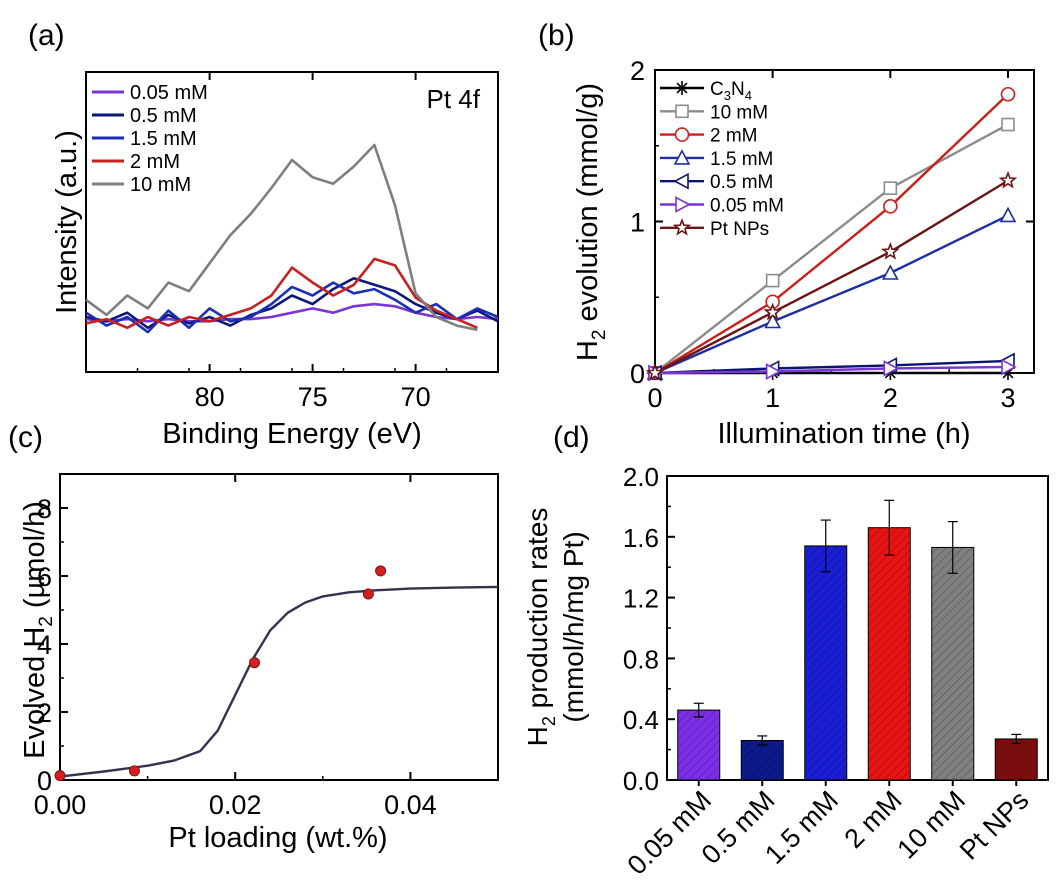 The image size is (1057, 890). What do you see at coordinates (669, 832) in the screenshot?
I see `panel-d-category-label: 0.05 mM` at bounding box center [669, 832].